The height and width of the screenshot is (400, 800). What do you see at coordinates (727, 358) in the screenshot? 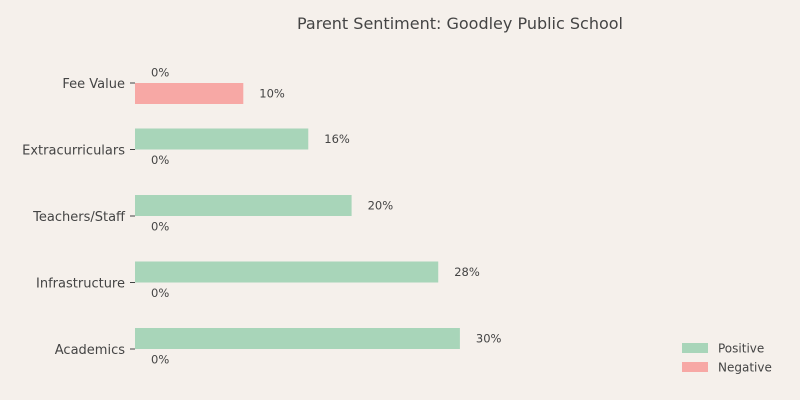
I see `legend: Positive Negative` at bounding box center [727, 358].